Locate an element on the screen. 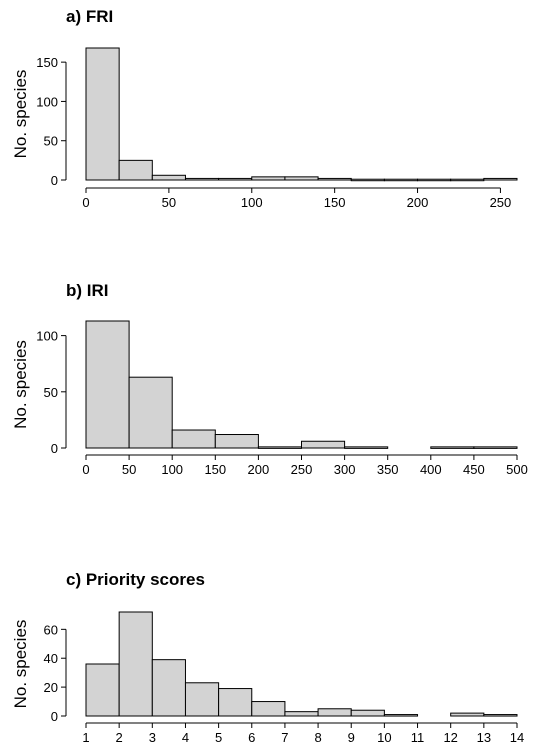  x-tick-label: 13 is located at coordinates (484, 737).